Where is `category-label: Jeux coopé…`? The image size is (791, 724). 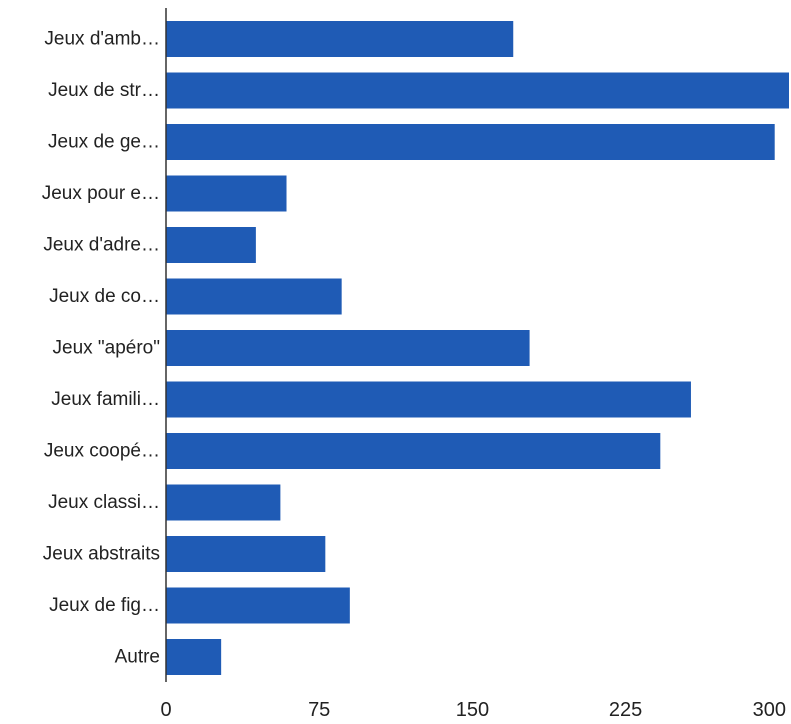 category-label: Jeux coopé… is located at coordinates (102, 451).